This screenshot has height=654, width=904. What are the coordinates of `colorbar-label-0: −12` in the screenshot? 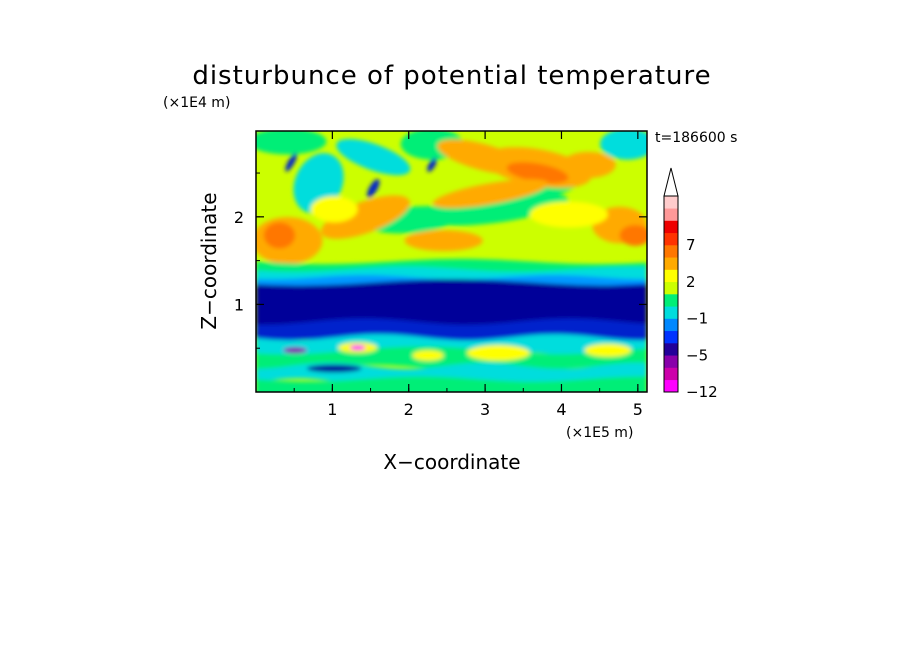 It's located at (702, 392).